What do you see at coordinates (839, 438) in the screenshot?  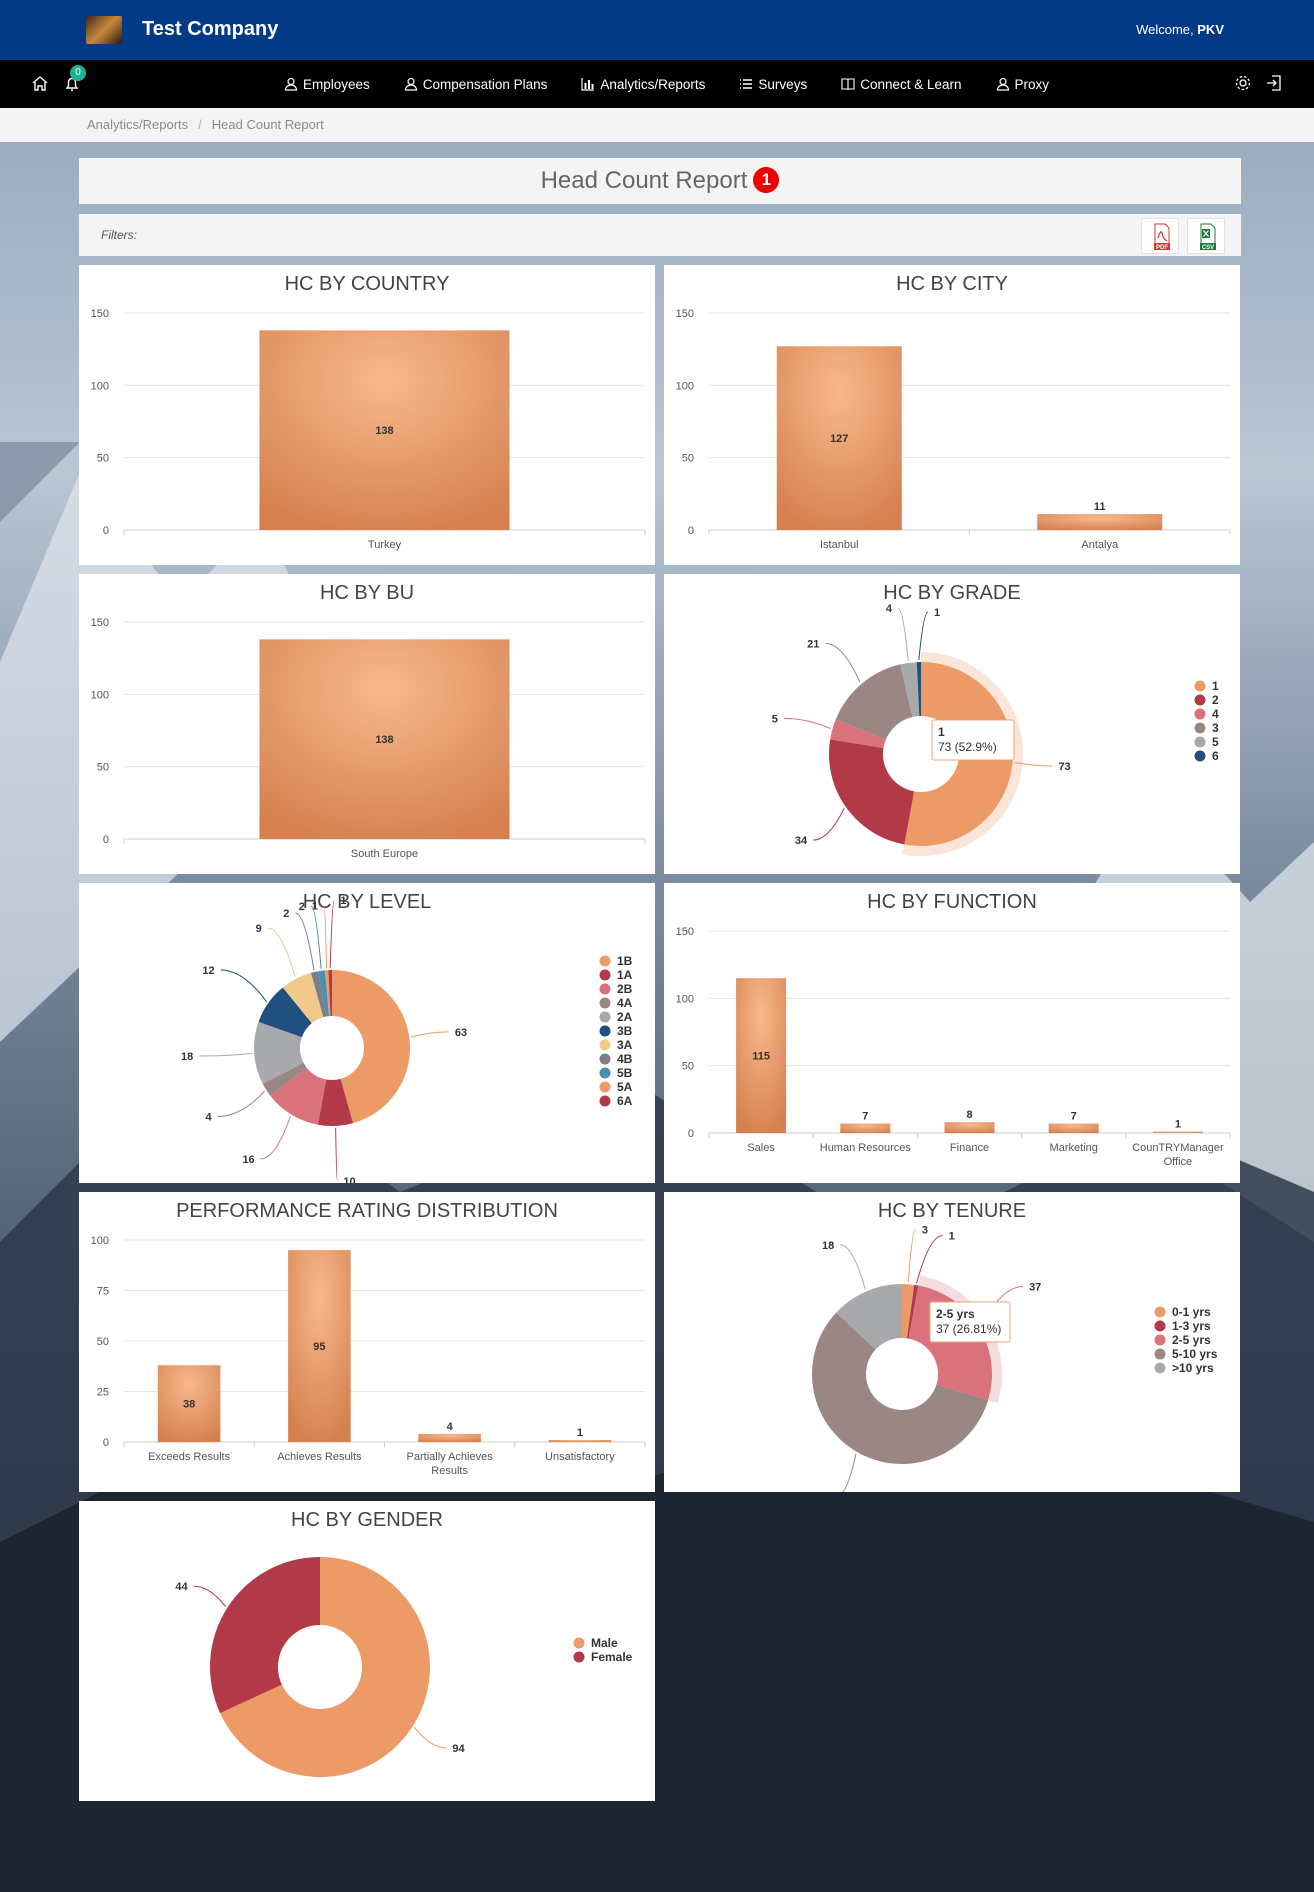 I see `bar-istanbul` at bounding box center [839, 438].